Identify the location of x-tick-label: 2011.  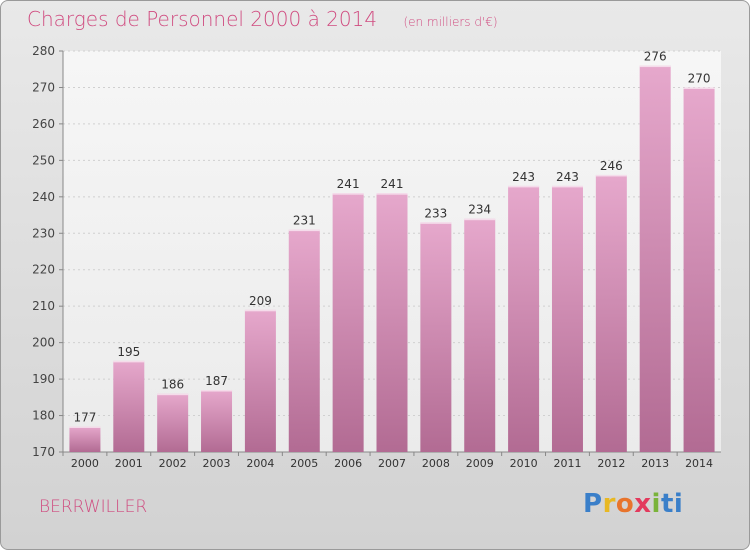
(567, 463).